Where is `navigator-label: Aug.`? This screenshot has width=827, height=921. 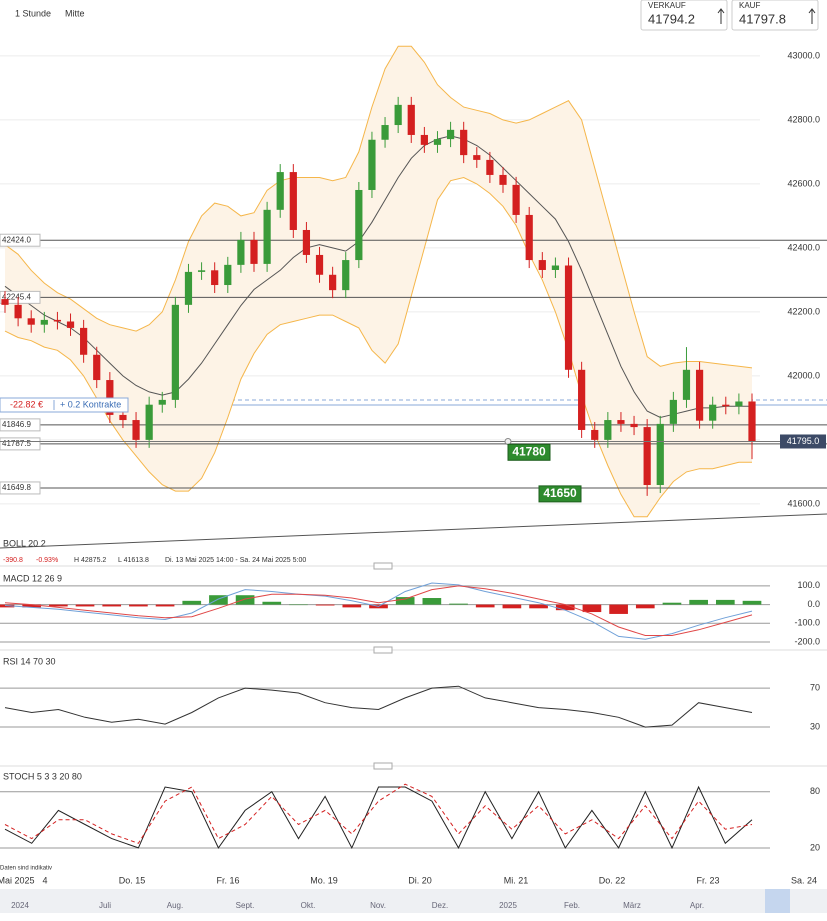
navigator-label: Aug. is located at coordinates (175, 905).